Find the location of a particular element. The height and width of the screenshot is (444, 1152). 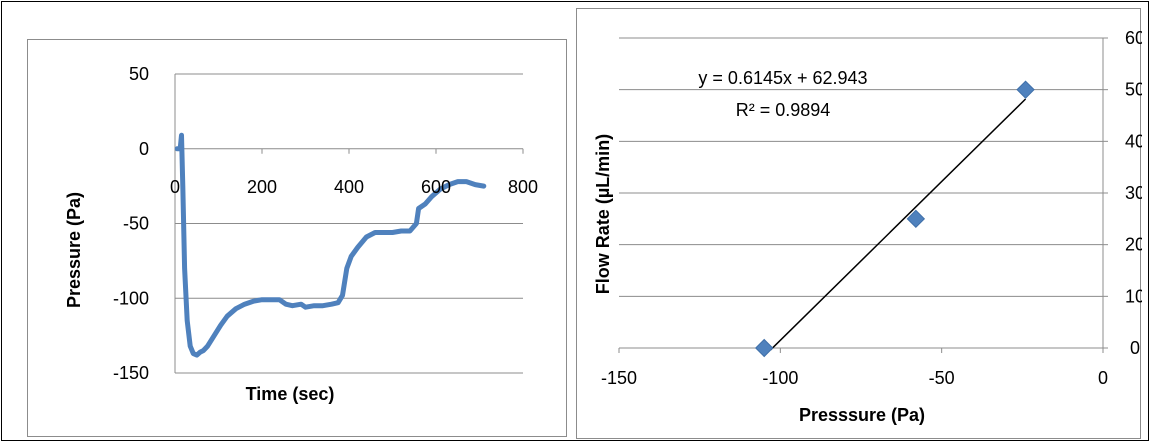

y-axis-label: Flow Rate (µL/min) is located at coordinates (603, 214).